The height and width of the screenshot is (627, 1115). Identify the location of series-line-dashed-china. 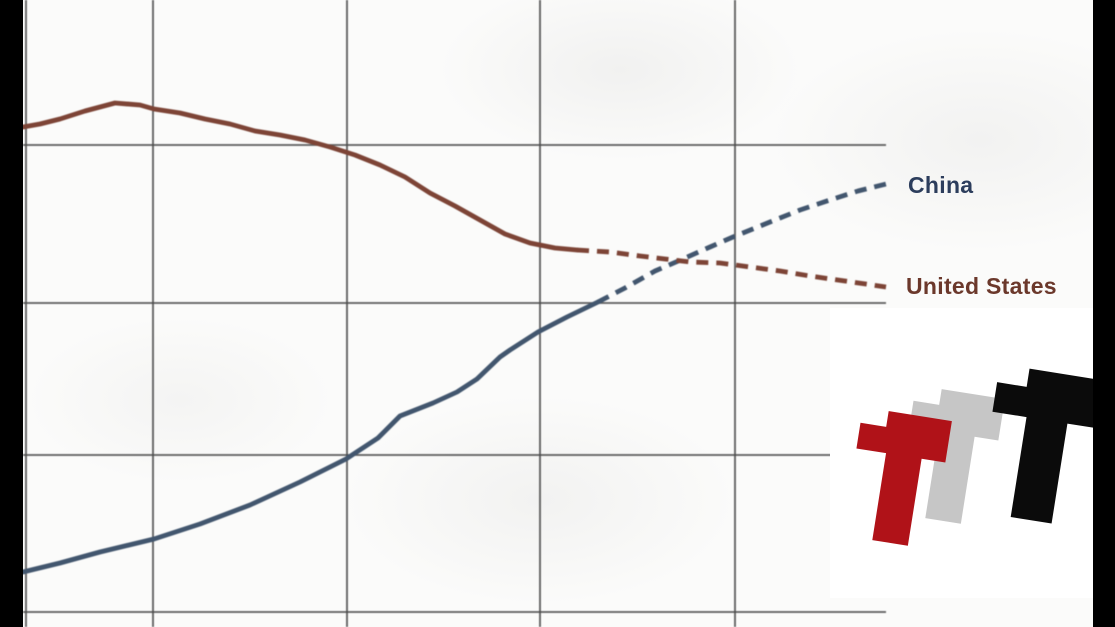
(741, 243).